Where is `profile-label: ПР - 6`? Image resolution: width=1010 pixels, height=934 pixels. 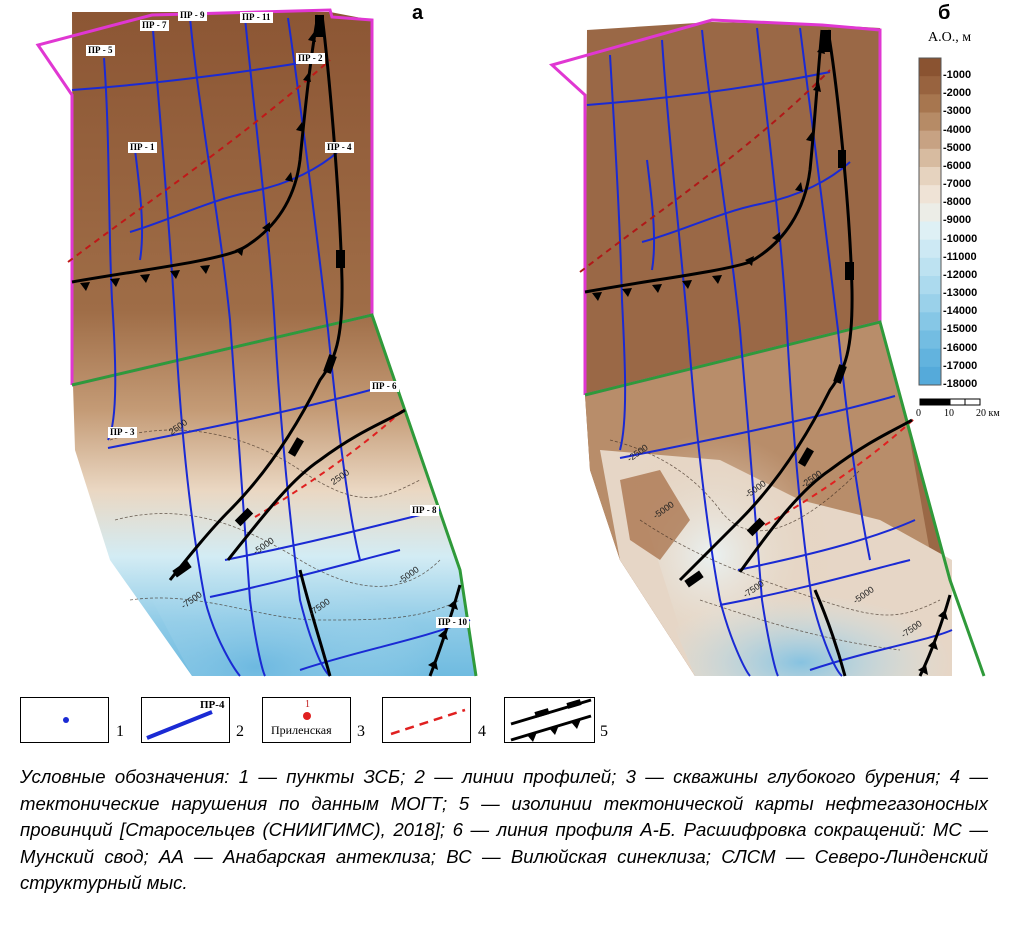
profile-label: ПР - 6 is located at coordinates (384, 386).